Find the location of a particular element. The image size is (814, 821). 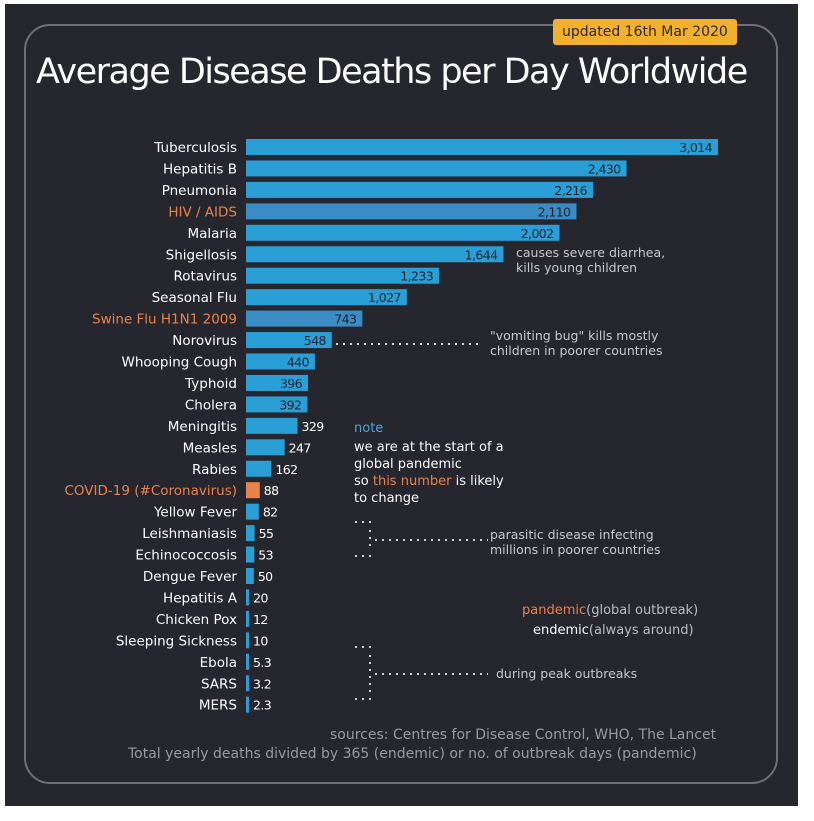

annotation-norovirus-line1: "vomiting bug" kills mostly is located at coordinates (574, 335).